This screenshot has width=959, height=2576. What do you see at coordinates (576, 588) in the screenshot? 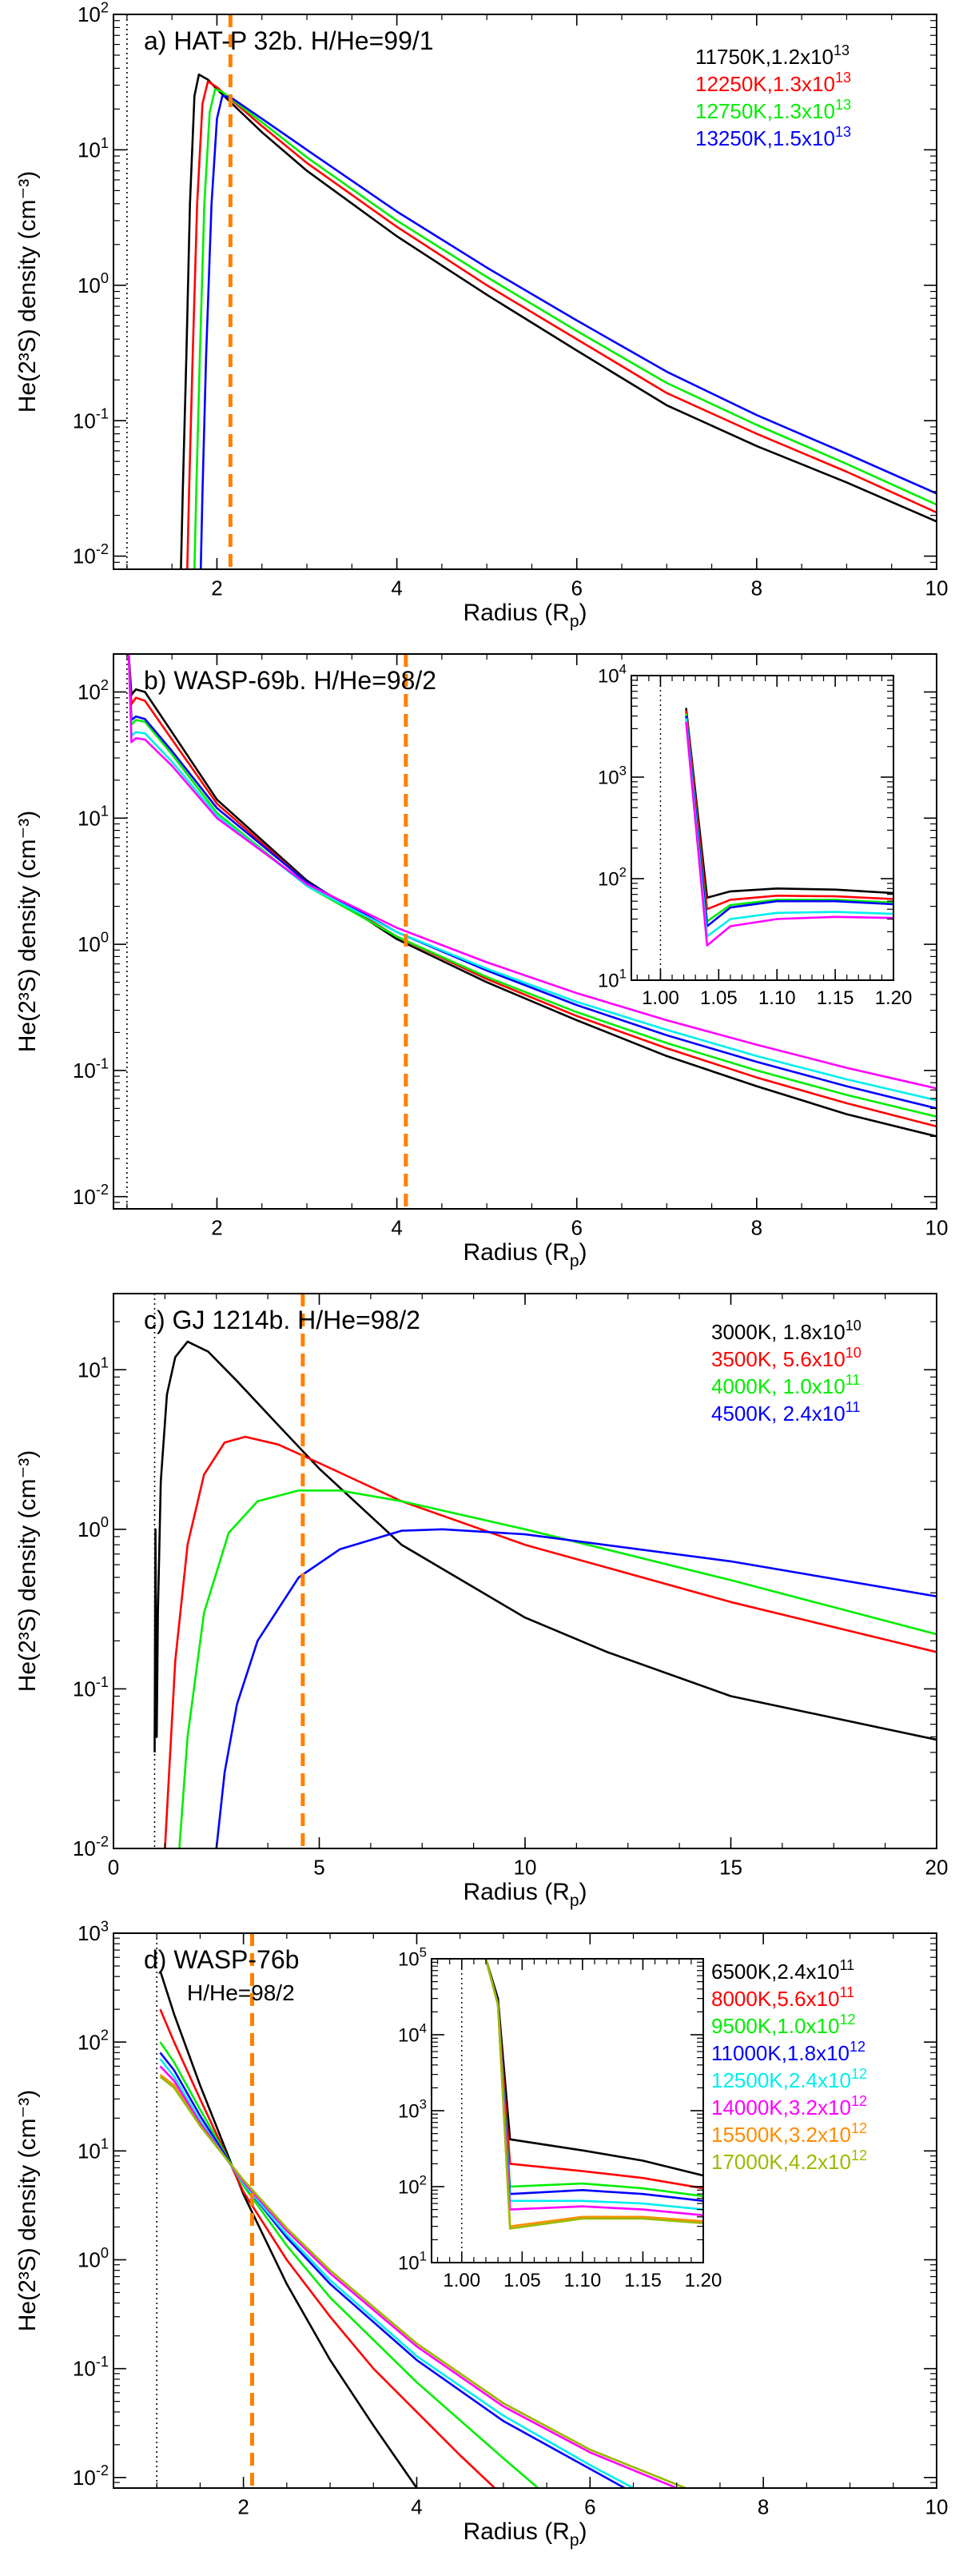
I see `panel-x-tick-label: 6` at bounding box center [576, 588].